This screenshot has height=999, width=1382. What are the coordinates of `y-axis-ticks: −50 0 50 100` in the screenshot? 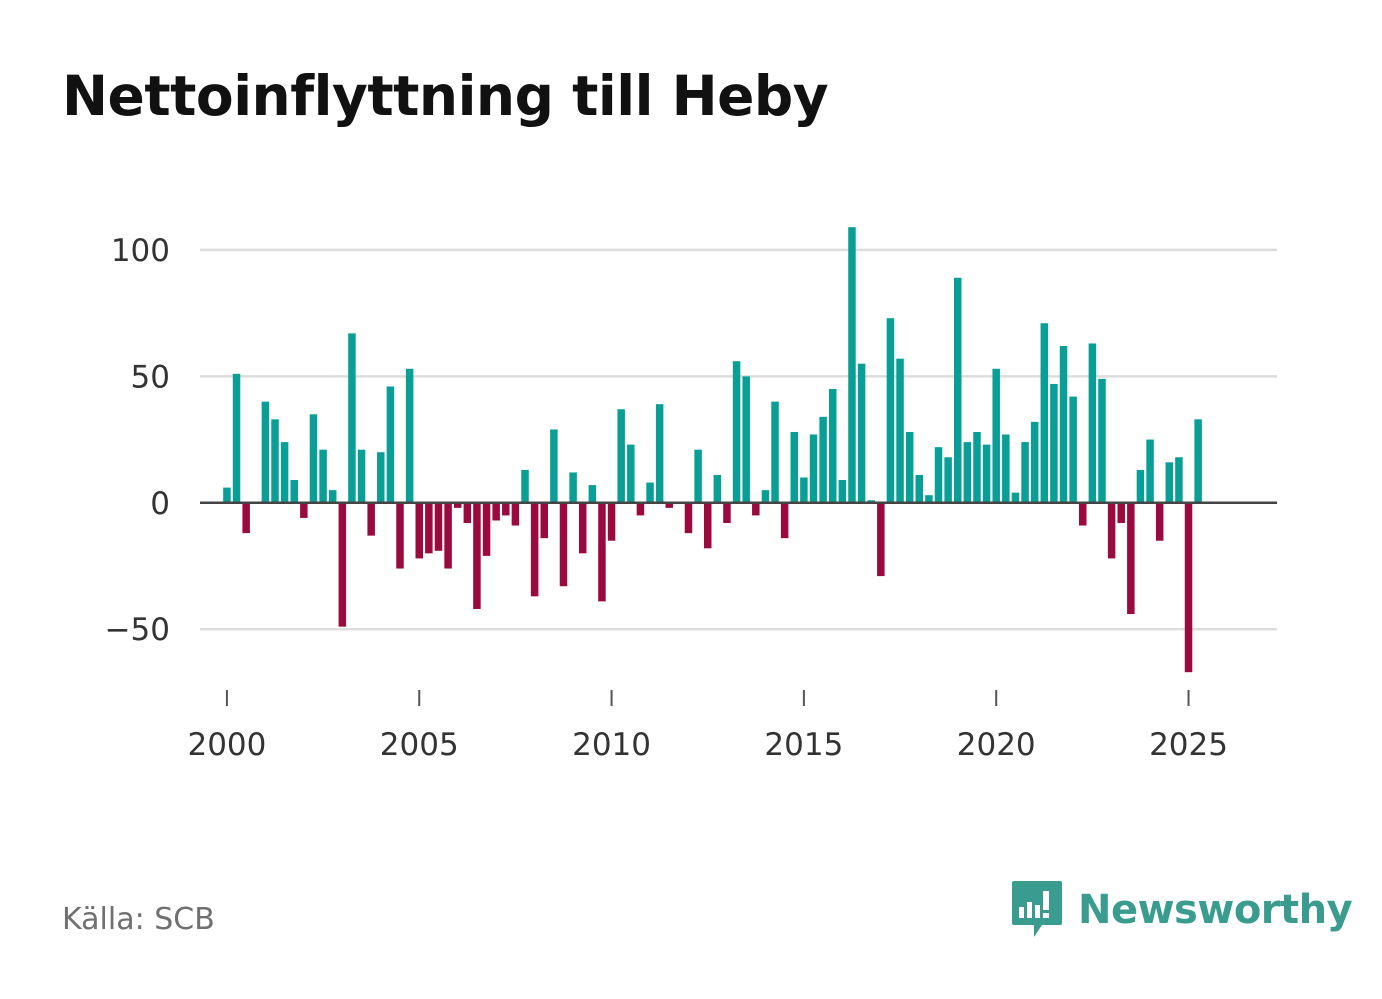 It's located at (137, 440).